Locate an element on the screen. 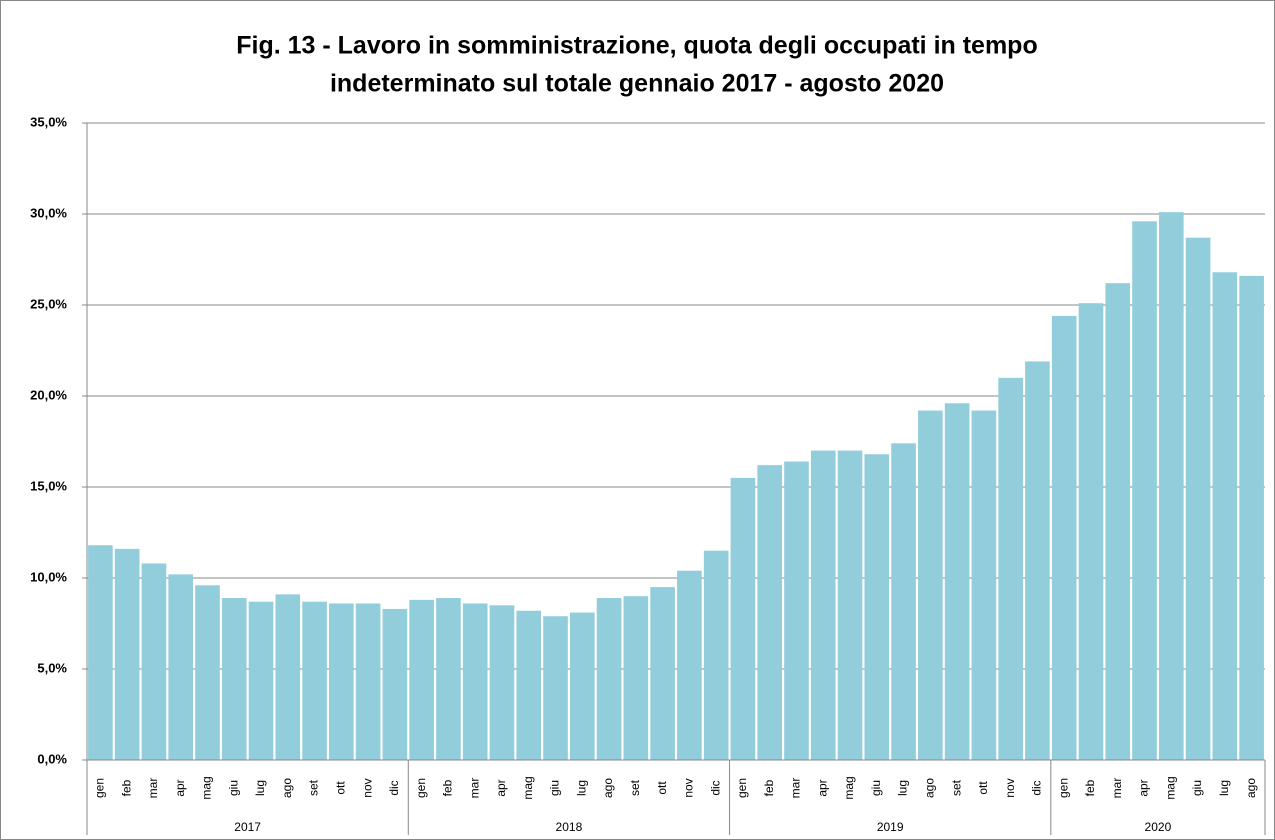  y-tick-label: 0,0% is located at coordinates (52, 758).